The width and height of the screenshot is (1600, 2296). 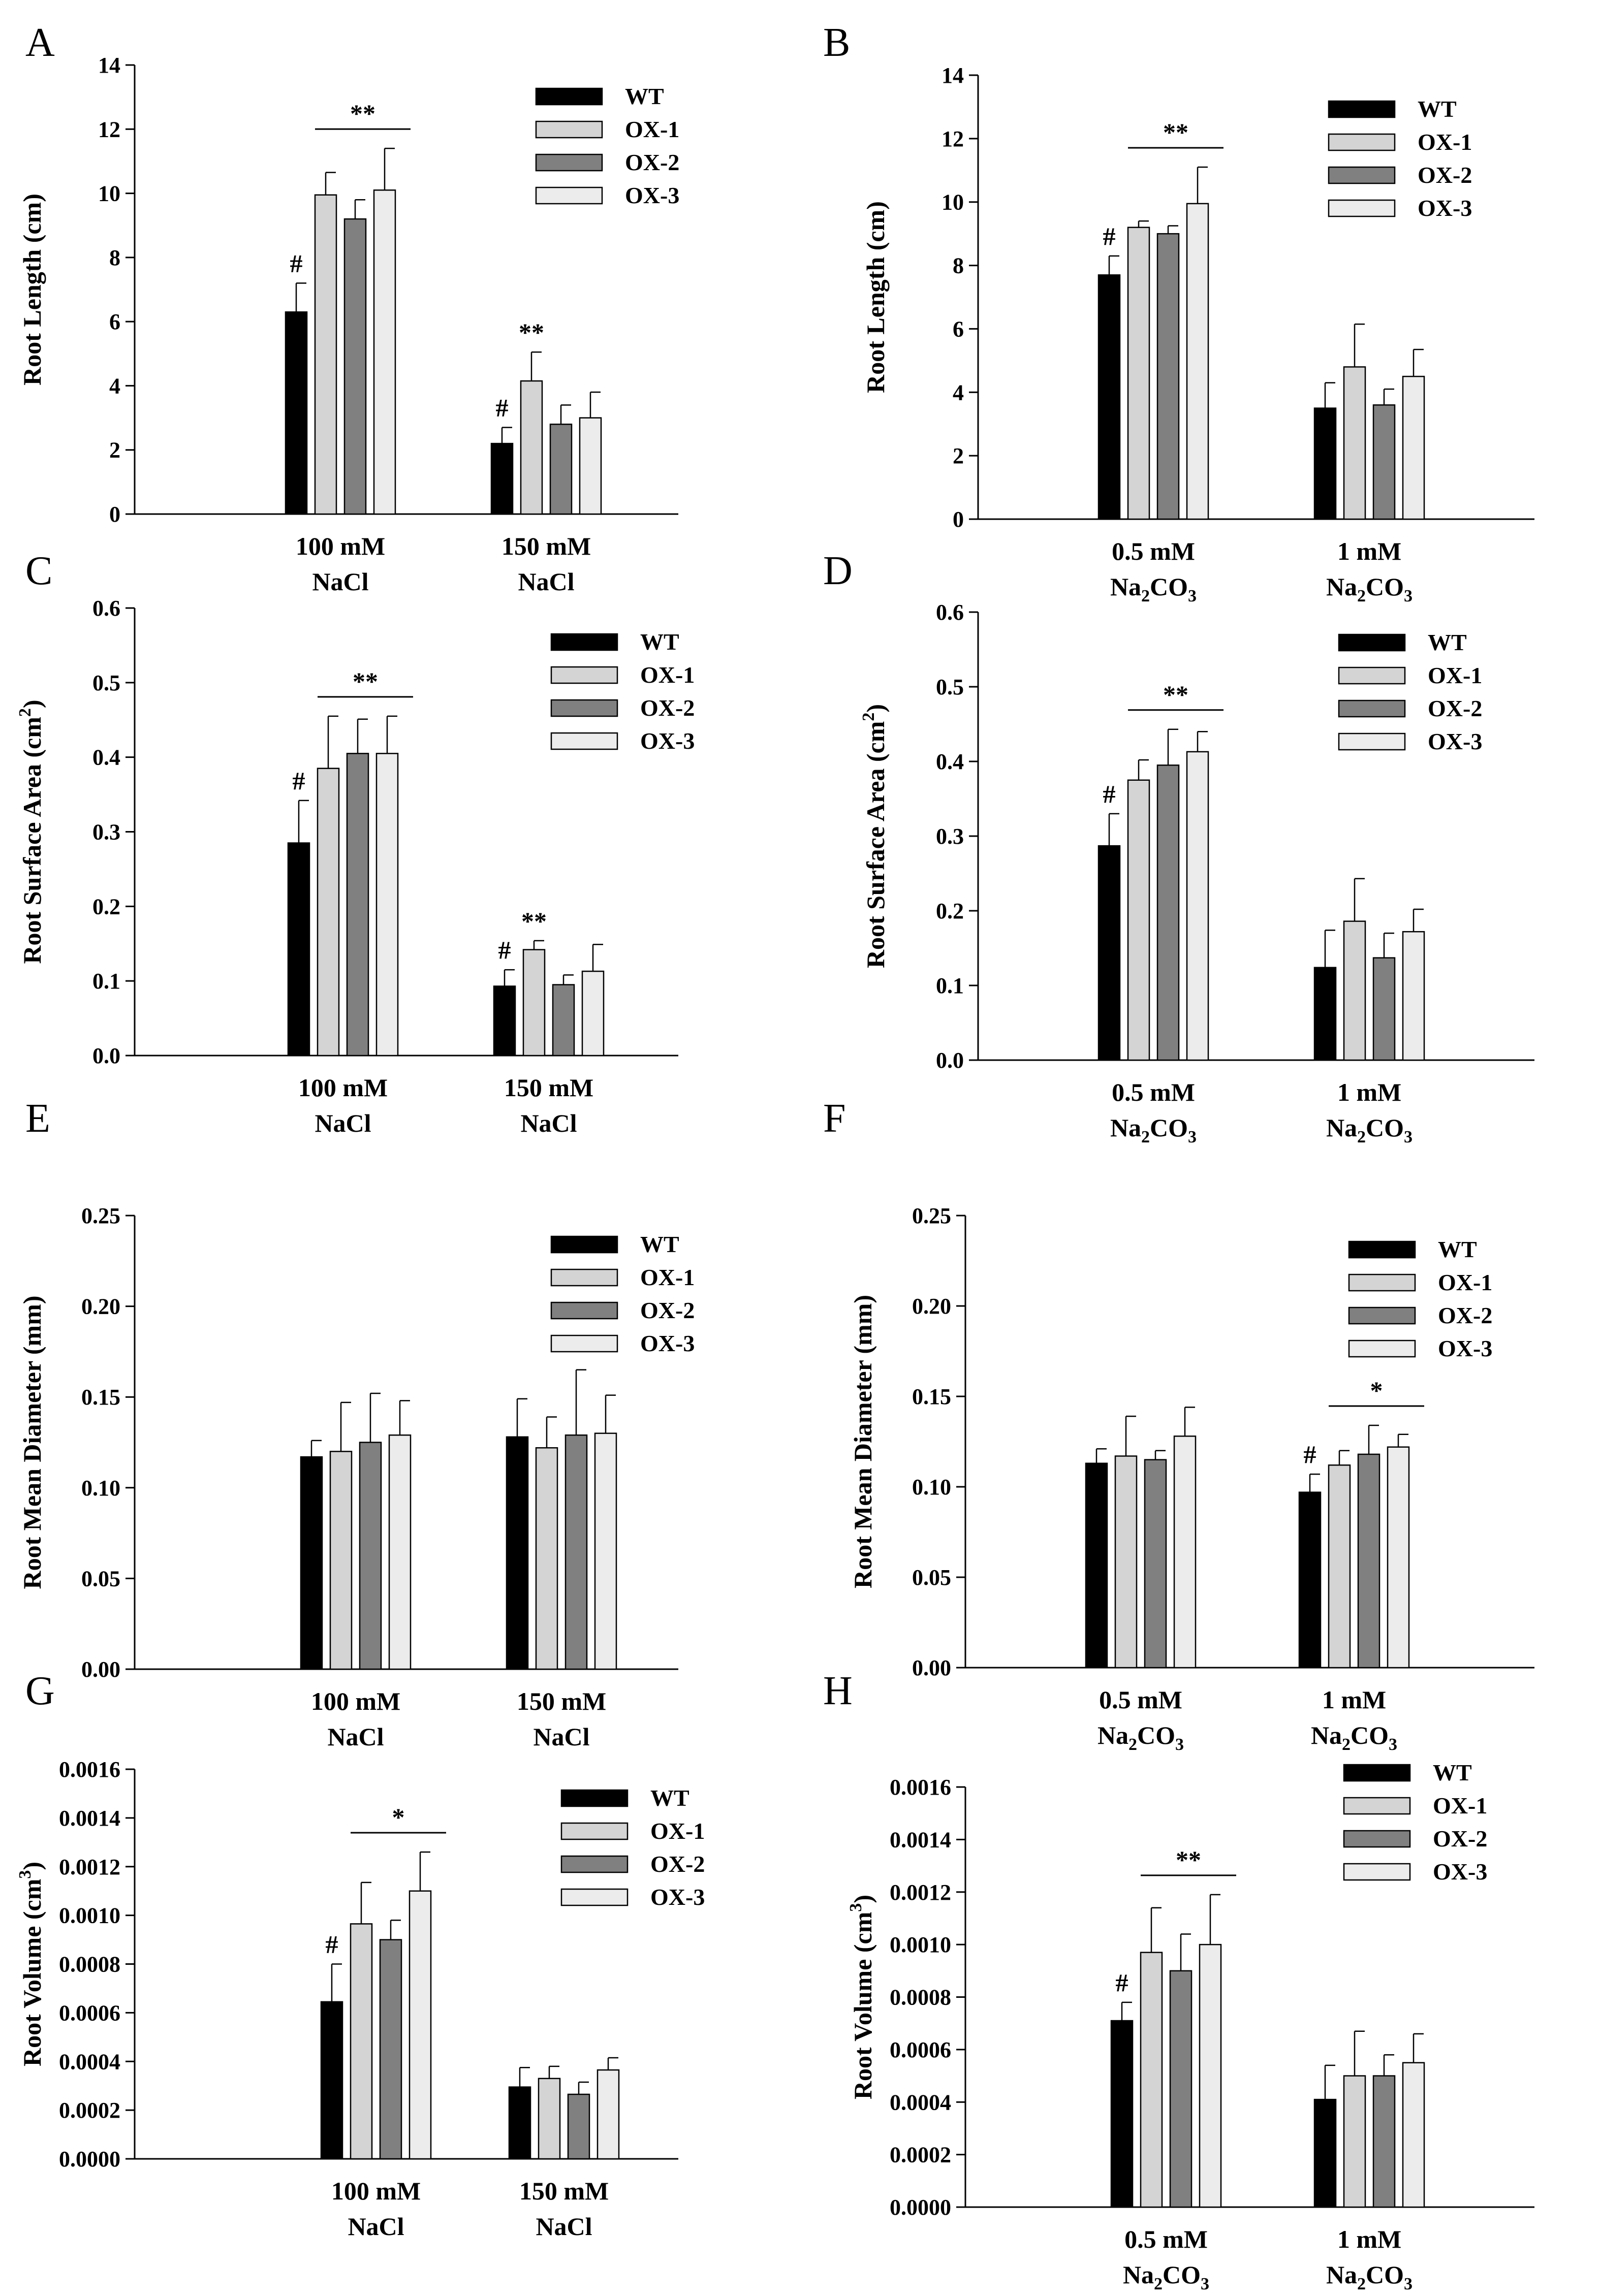 I want to click on y-tick-label: 0.0006, so click(x=89, y=2013).